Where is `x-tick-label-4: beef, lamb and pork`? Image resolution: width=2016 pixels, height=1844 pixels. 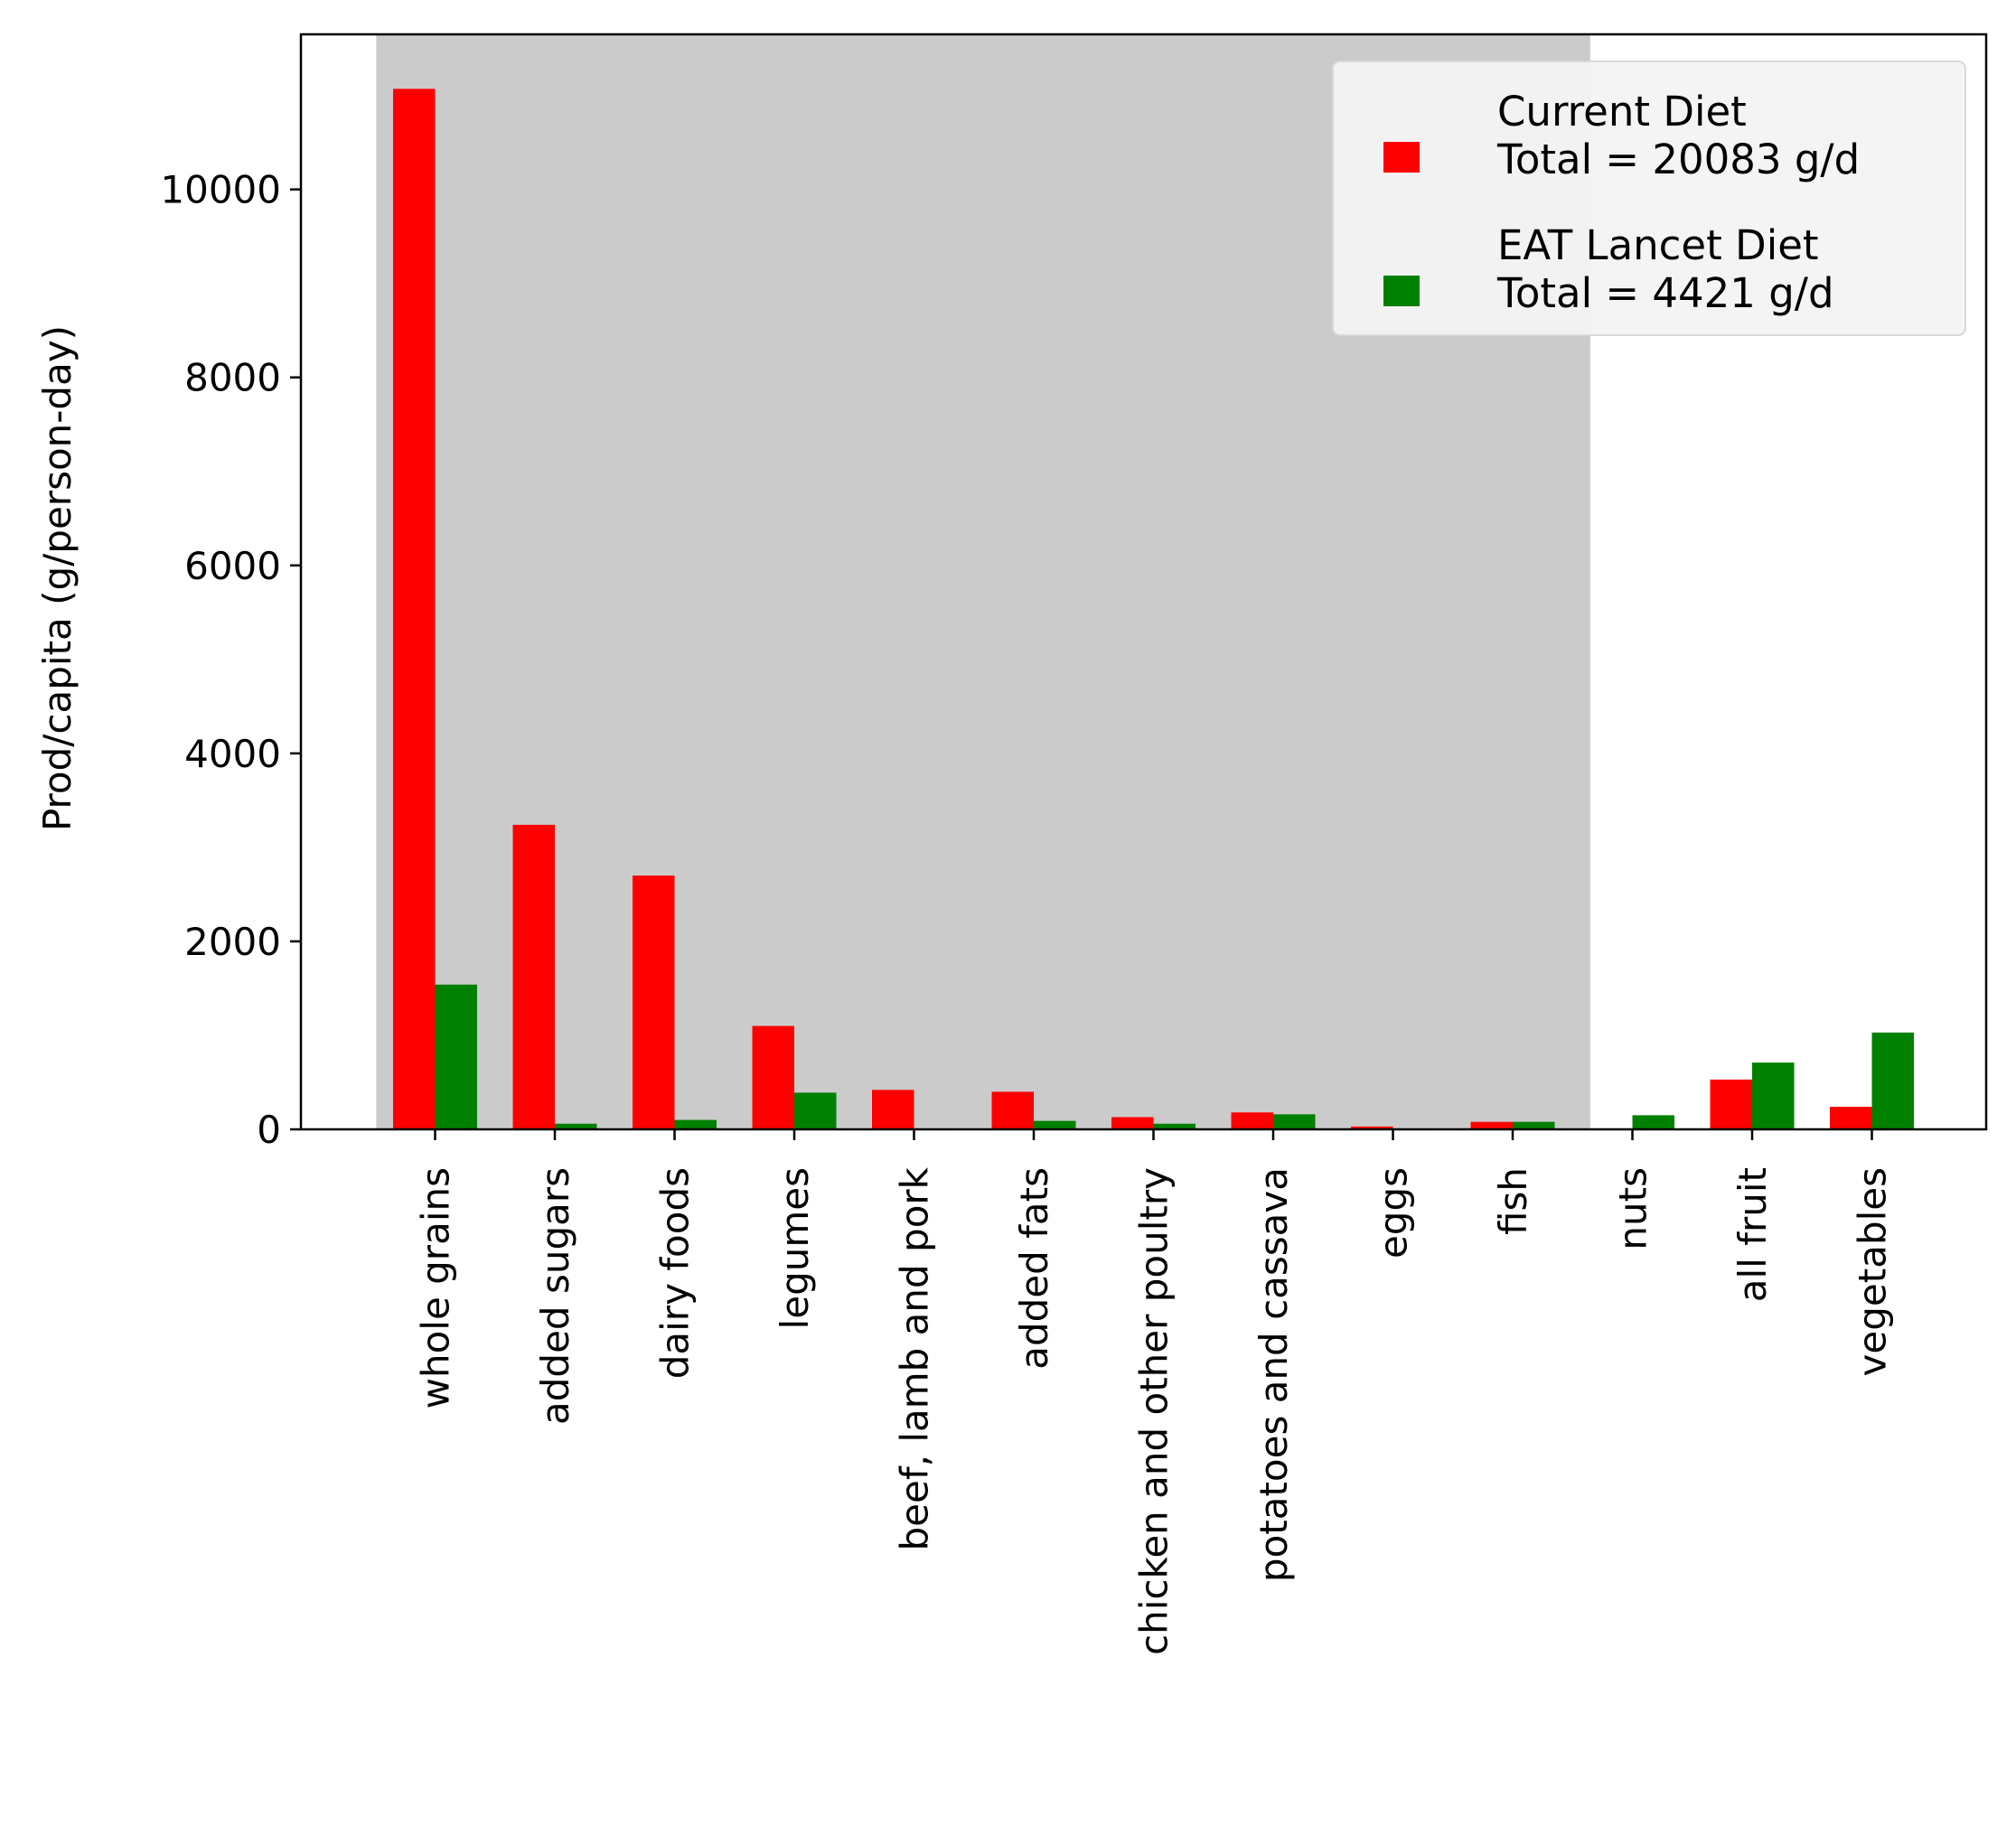 x-tick-label-4: beef, lamb and pork is located at coordinates (915, 1358).